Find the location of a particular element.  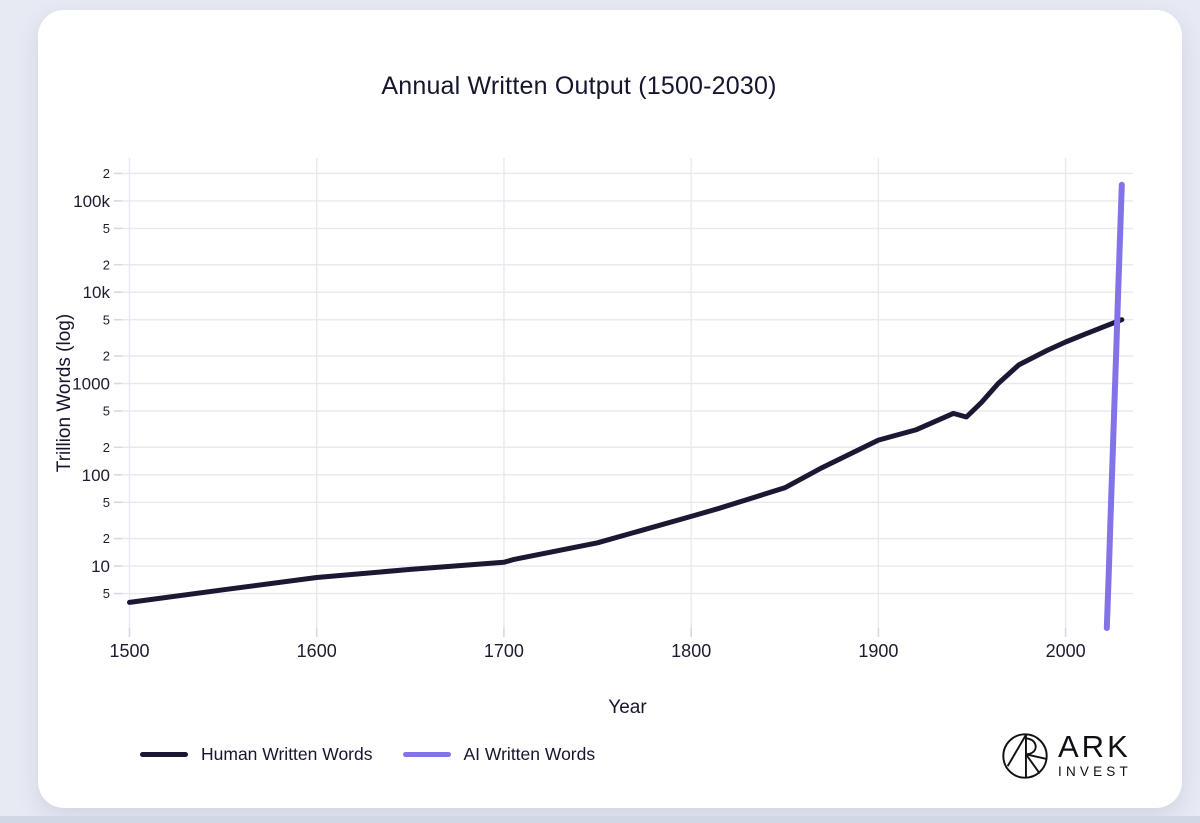

legend-label-ai: AI Written Words is located at coordinates (529, 754).